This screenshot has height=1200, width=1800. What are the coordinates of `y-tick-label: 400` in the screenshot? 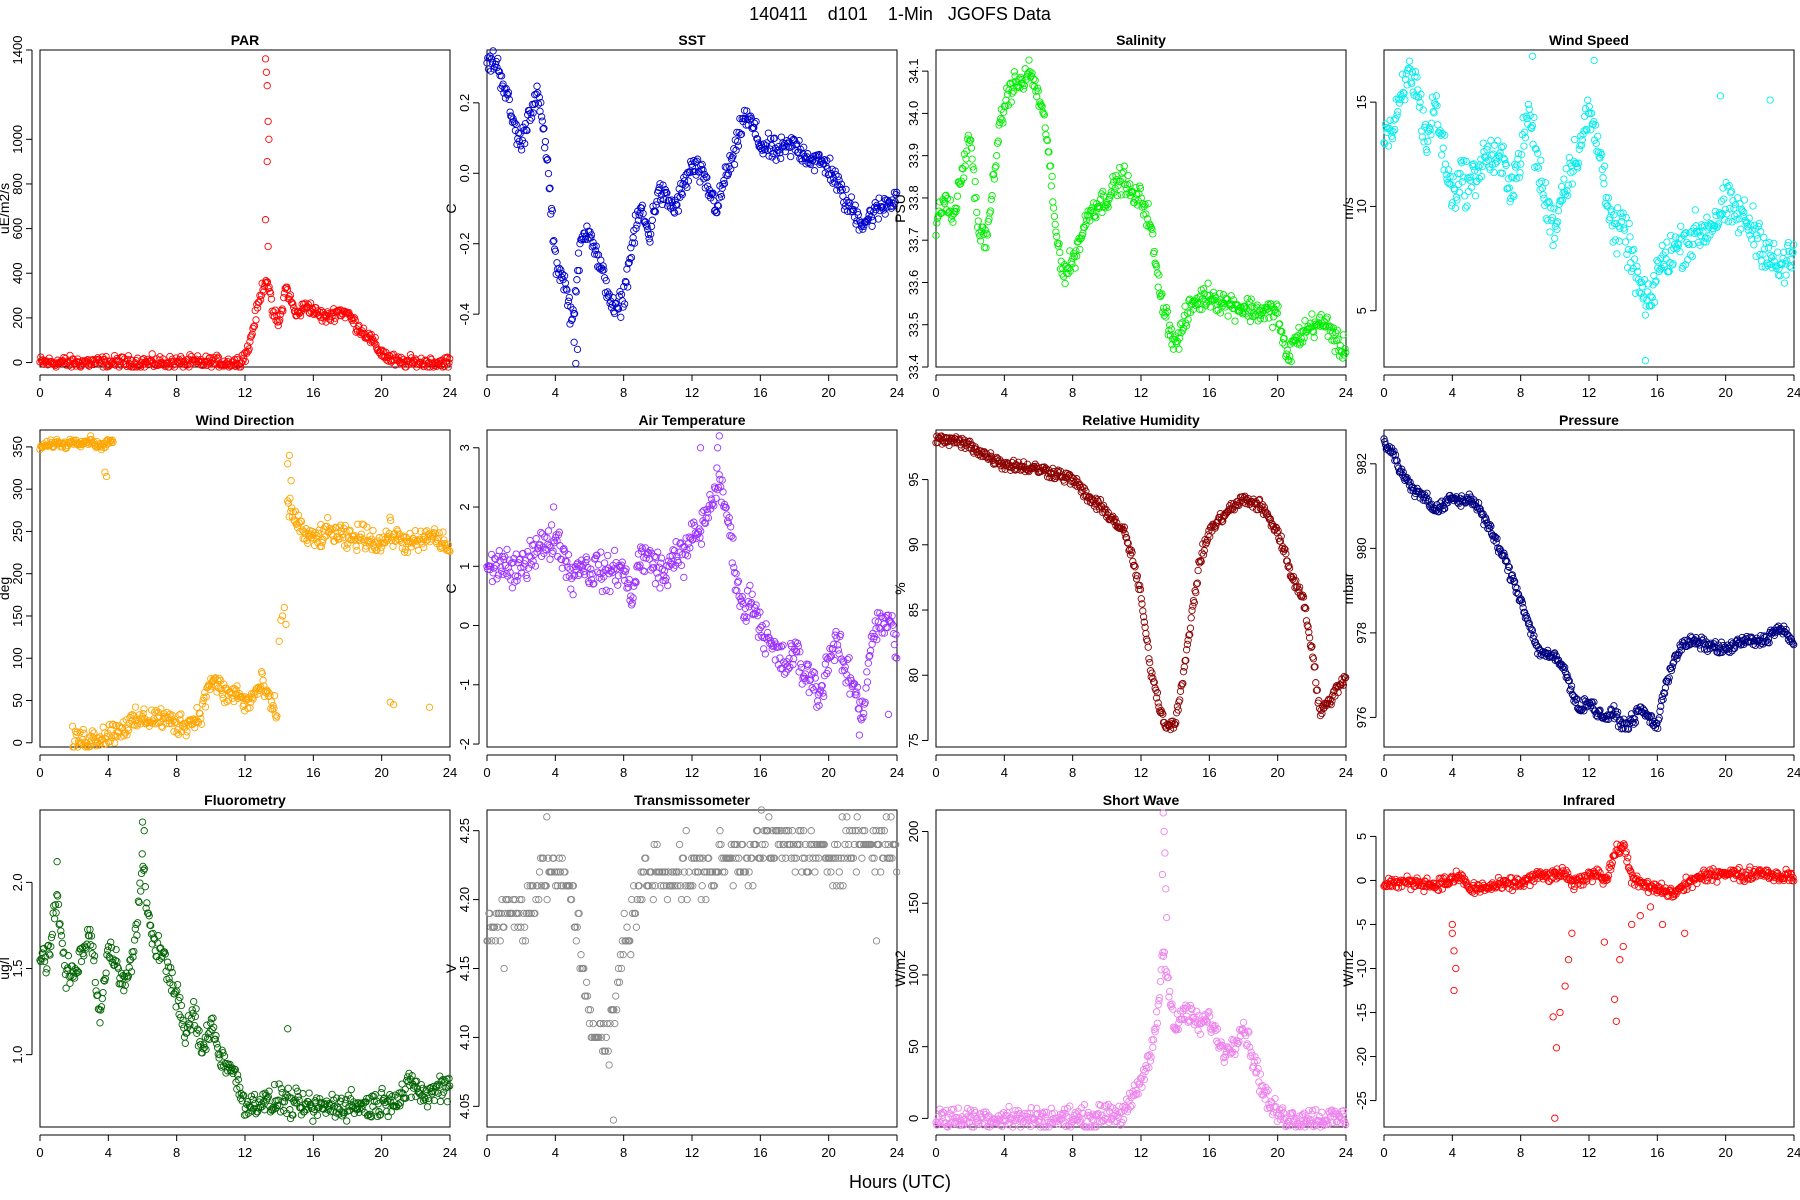 It's located at (17, 273).